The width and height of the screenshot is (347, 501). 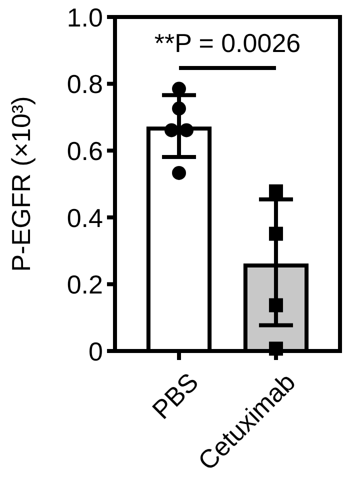 I want to click on annotation: **P = 0.0026, so click(x=227, y=43).